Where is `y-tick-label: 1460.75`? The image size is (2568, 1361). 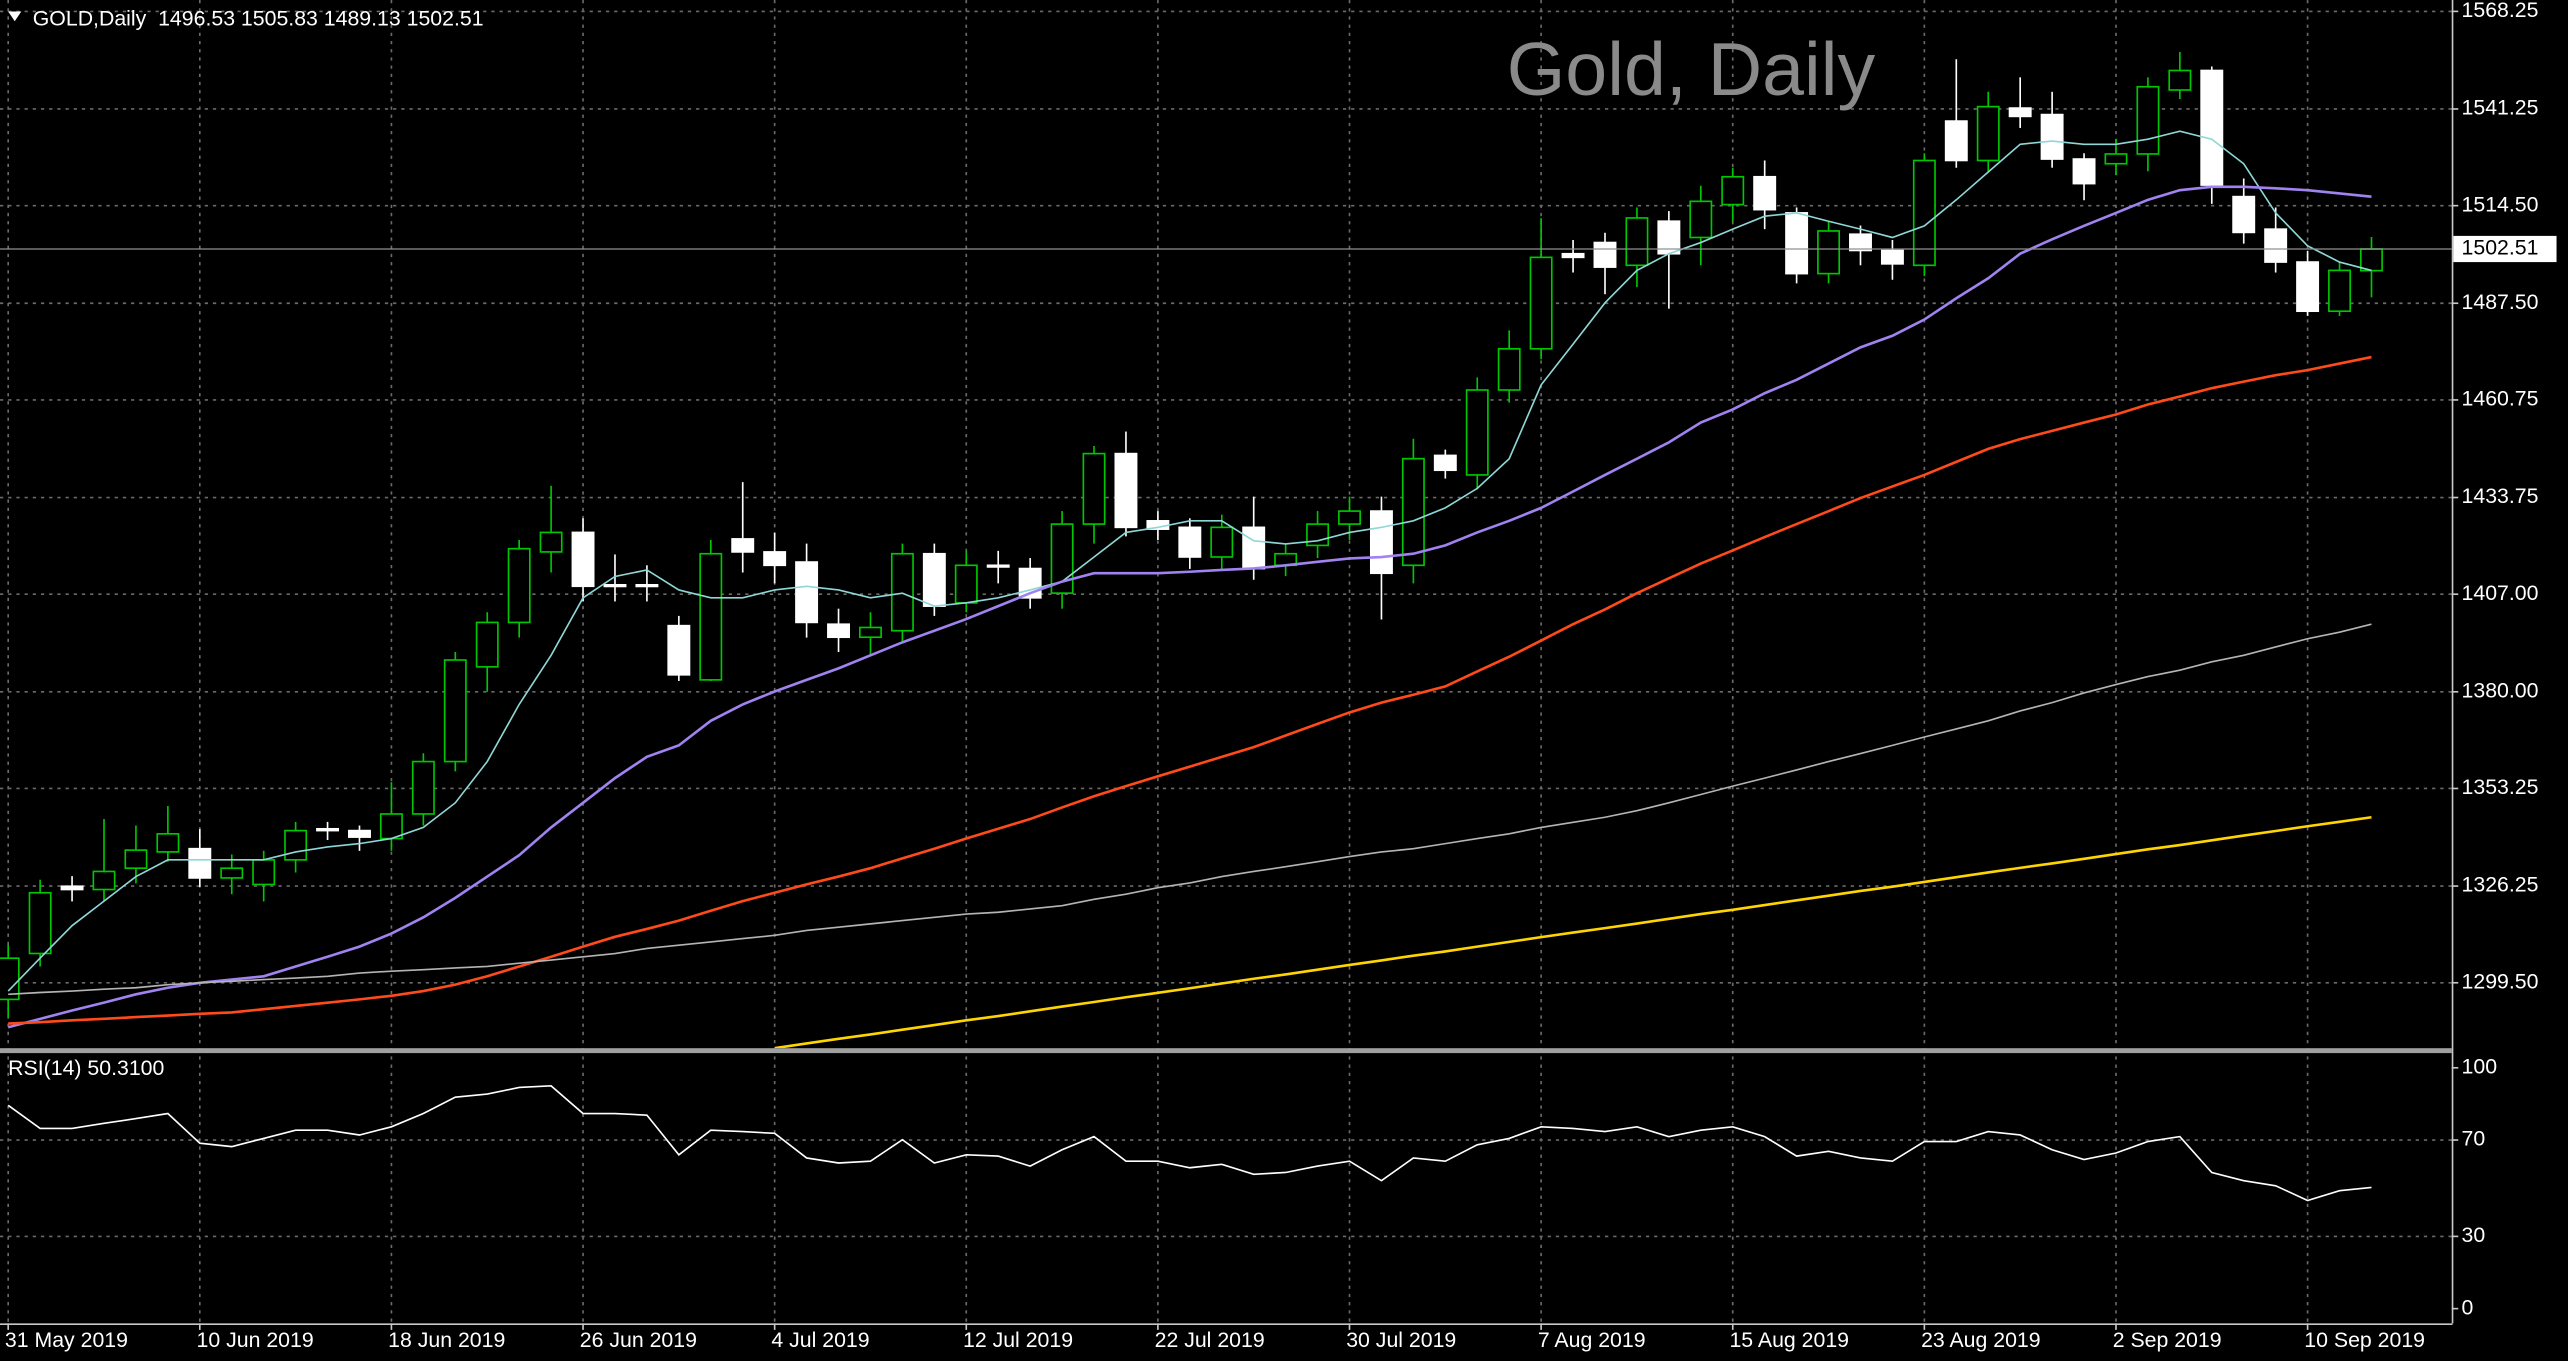
y-tick-label: 1460.75 is located at coordinates (2500, 399).